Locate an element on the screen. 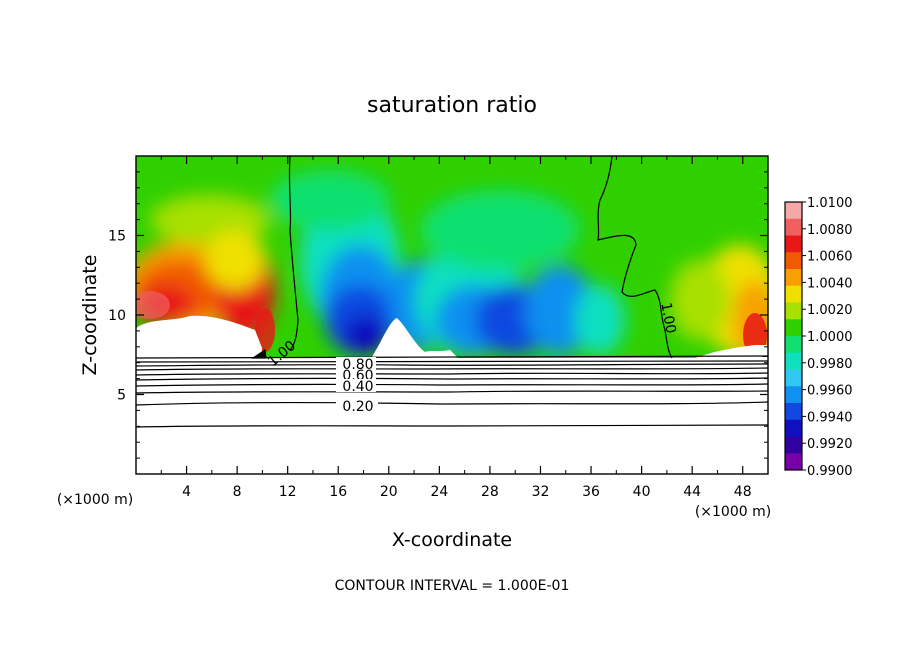 The width and height of the screenshot is (904, 654). colorbar-label: 1.0020 is located at coordinates (830, 310).